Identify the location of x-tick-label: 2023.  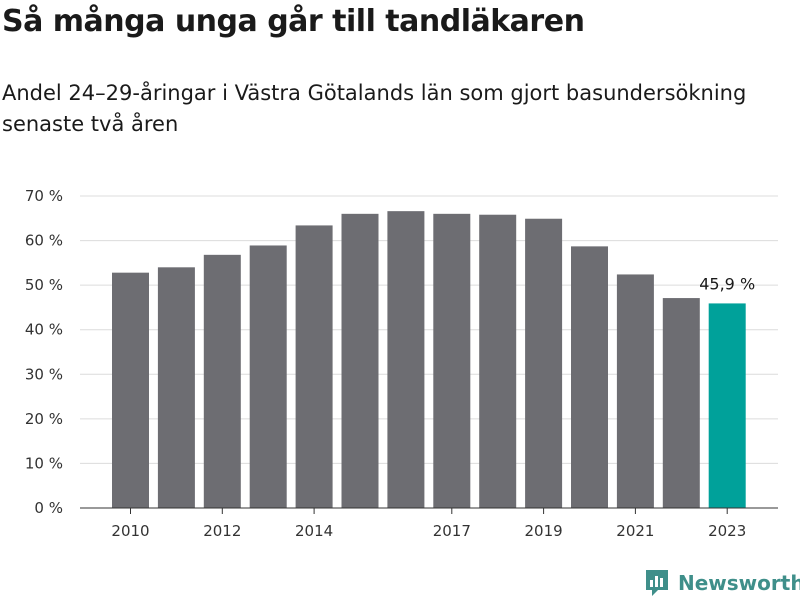
(727, 531).